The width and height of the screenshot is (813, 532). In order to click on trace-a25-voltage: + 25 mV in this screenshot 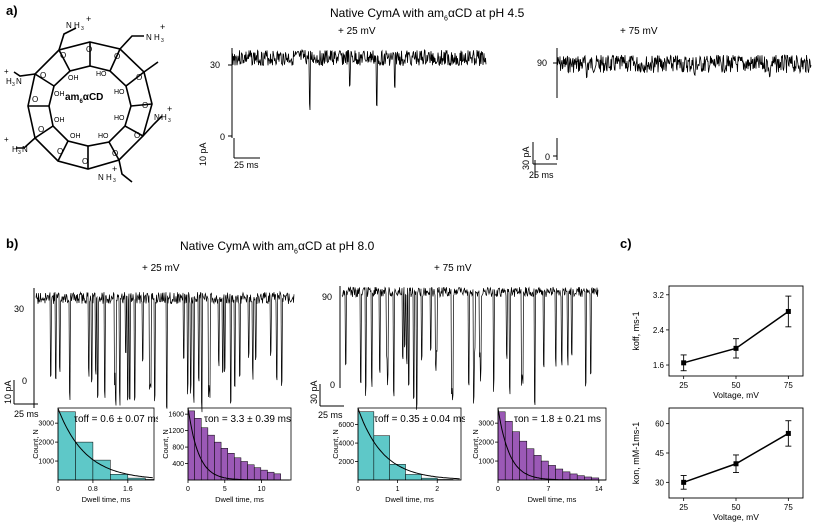, I will do `click(357, 31)`.